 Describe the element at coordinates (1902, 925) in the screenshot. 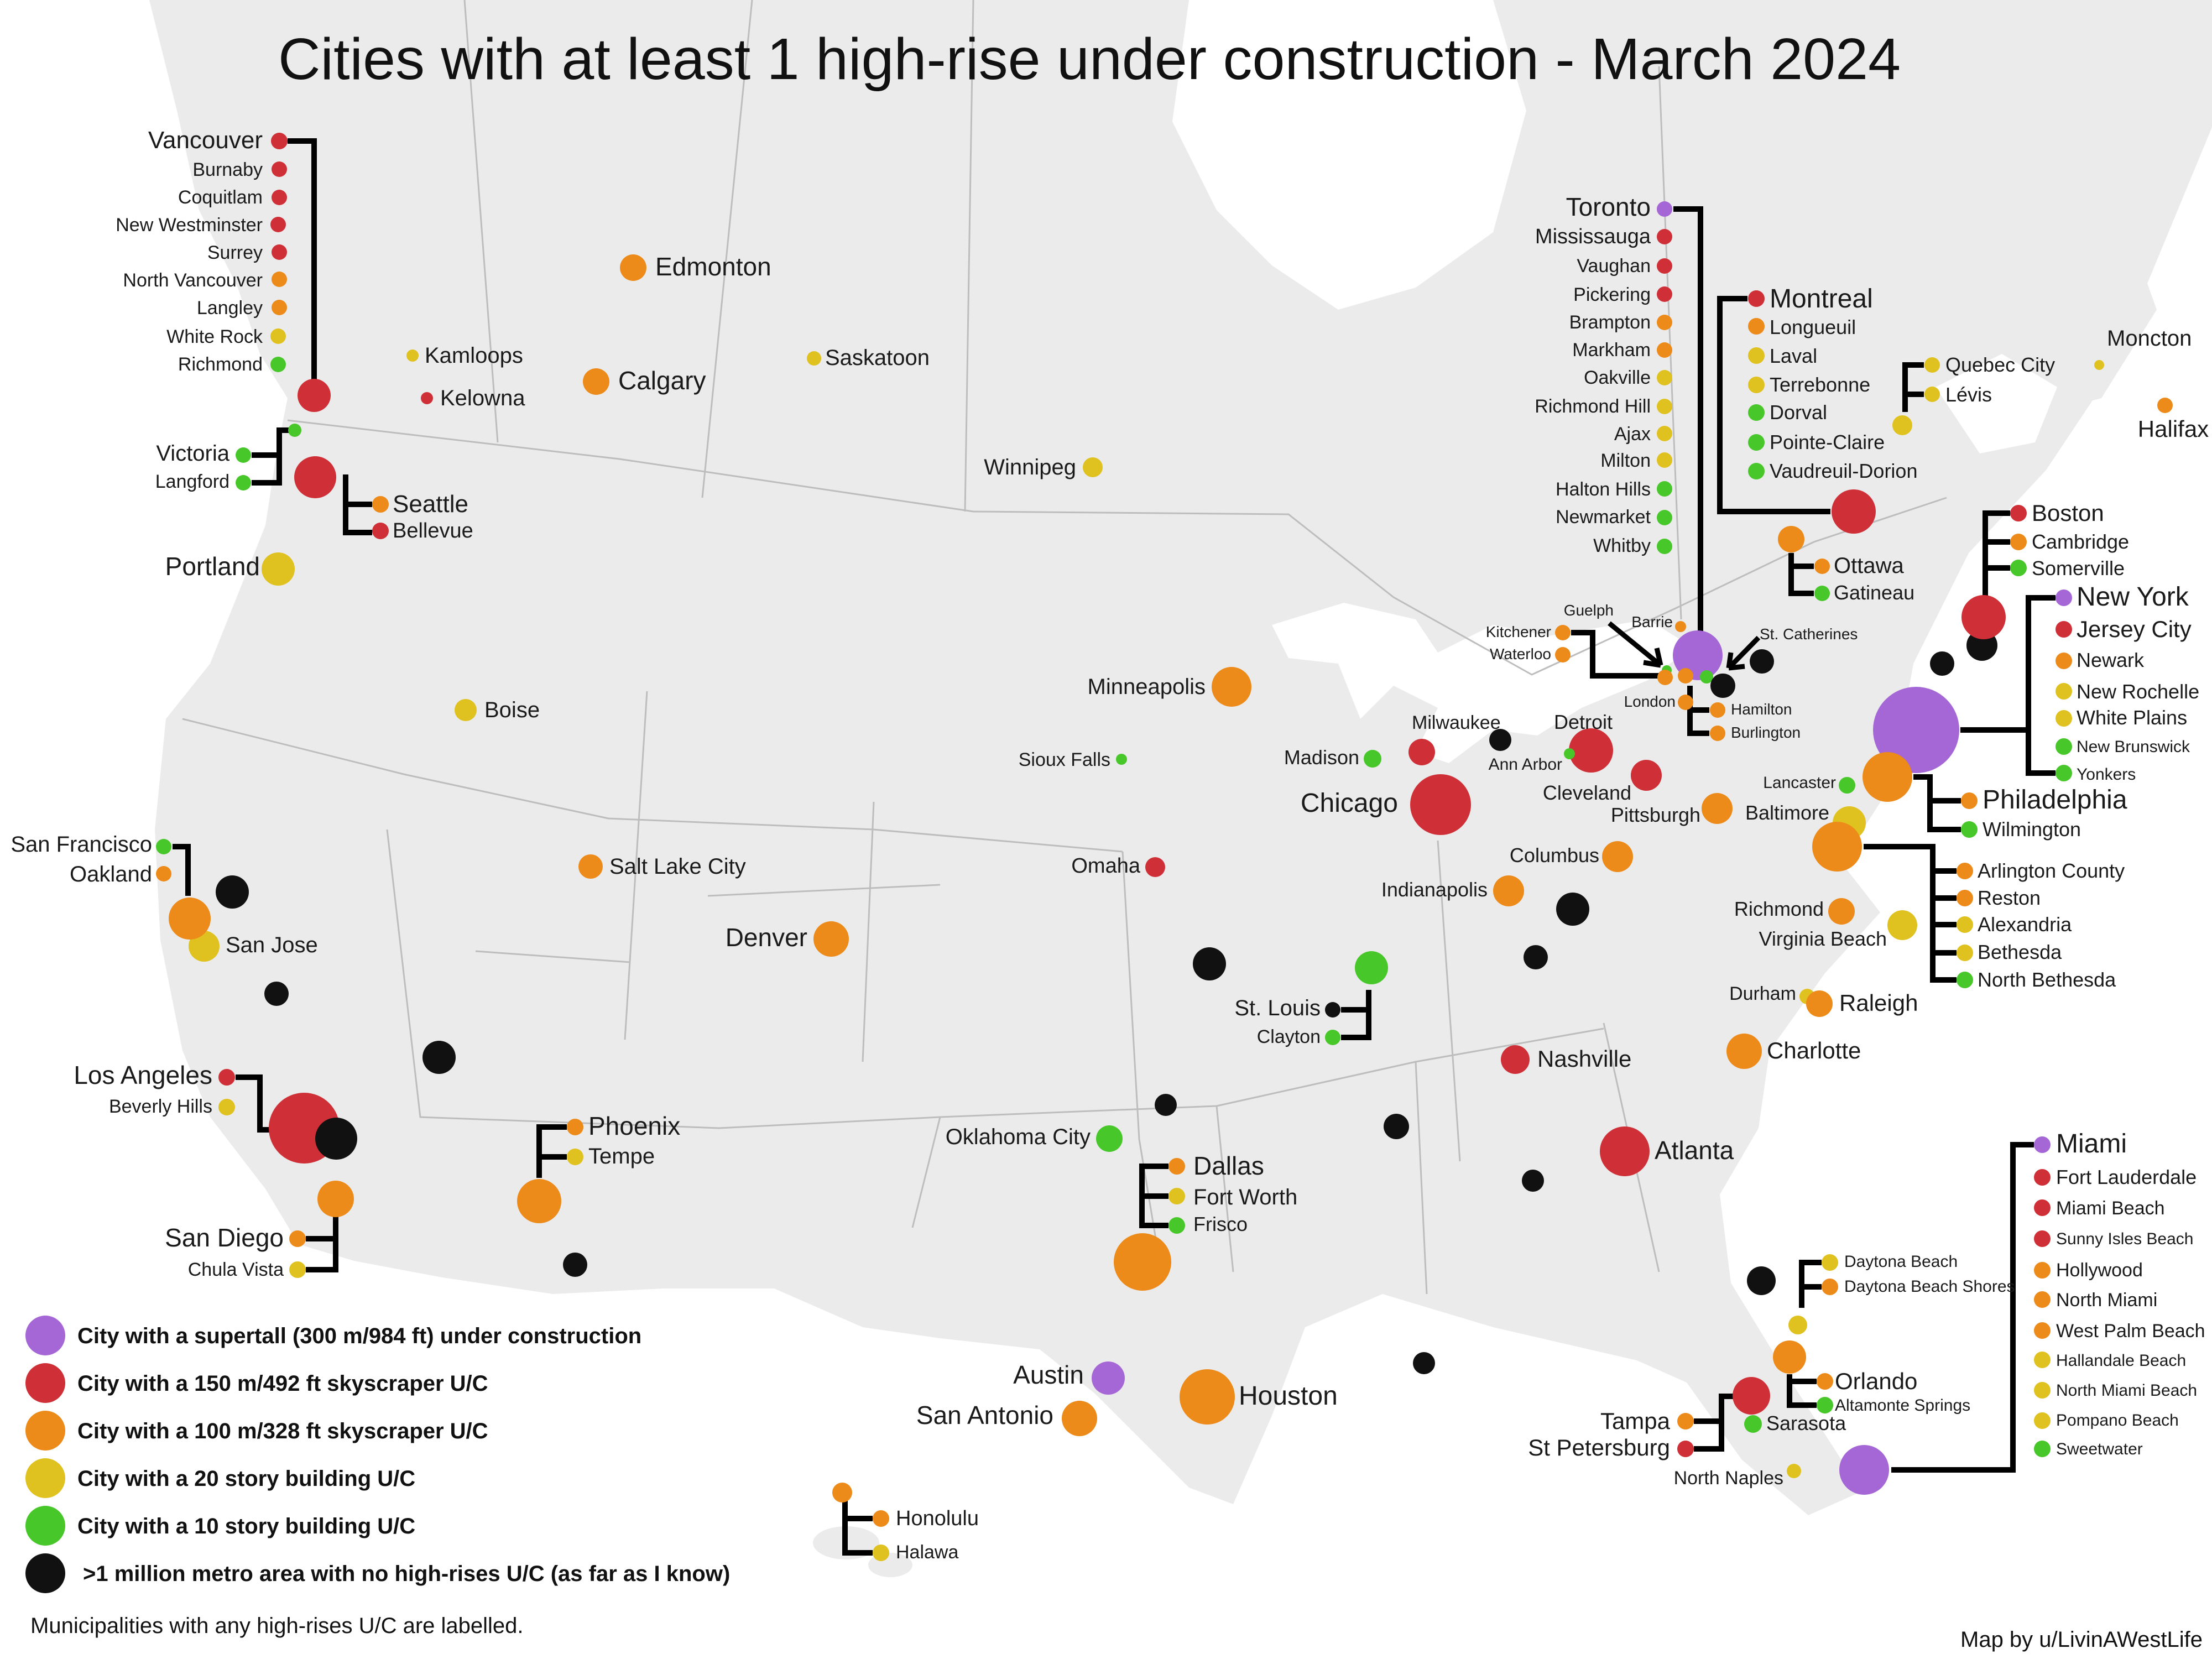

I see `virginia-beach-marker` at that location.